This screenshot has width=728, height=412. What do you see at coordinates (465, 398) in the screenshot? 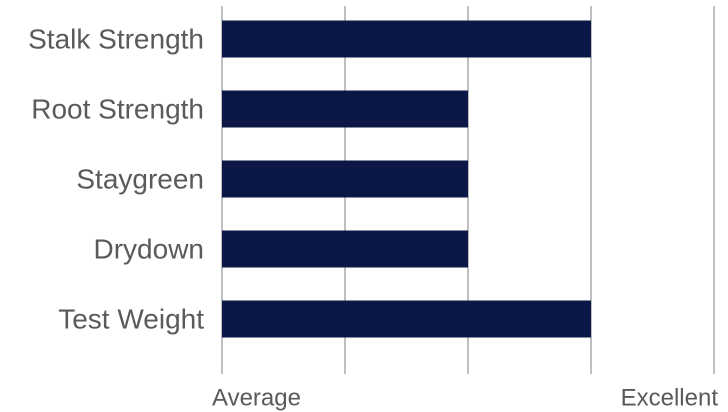
I see `x-axis-tick-labels: Average Excellent` at bounding box center [465, 398].